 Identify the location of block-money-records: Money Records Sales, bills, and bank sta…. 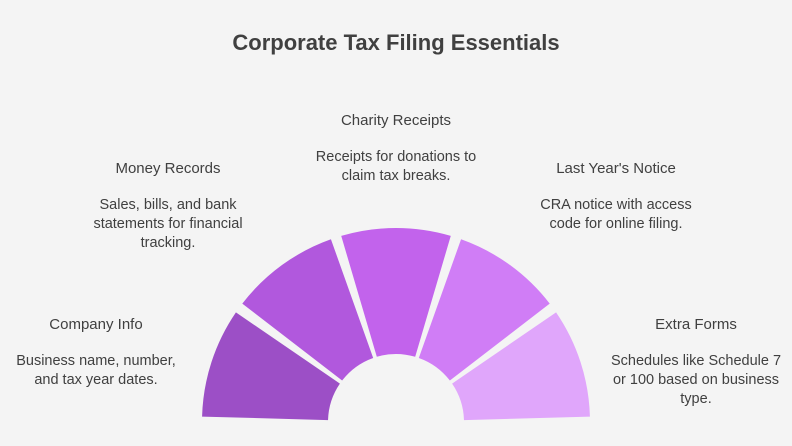
(168, 206).